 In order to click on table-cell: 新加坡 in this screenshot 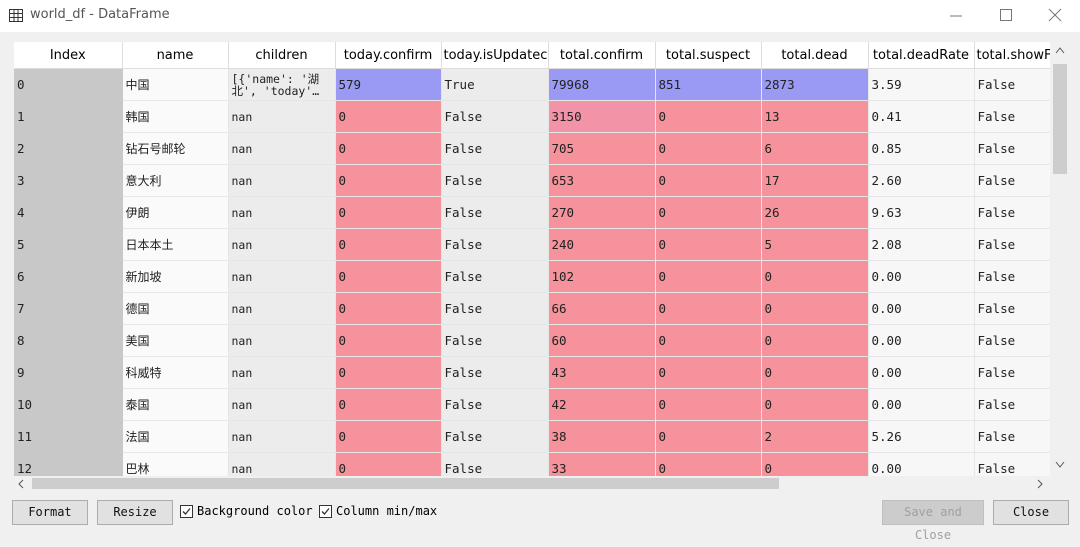, I will do `click(175, 276)`.